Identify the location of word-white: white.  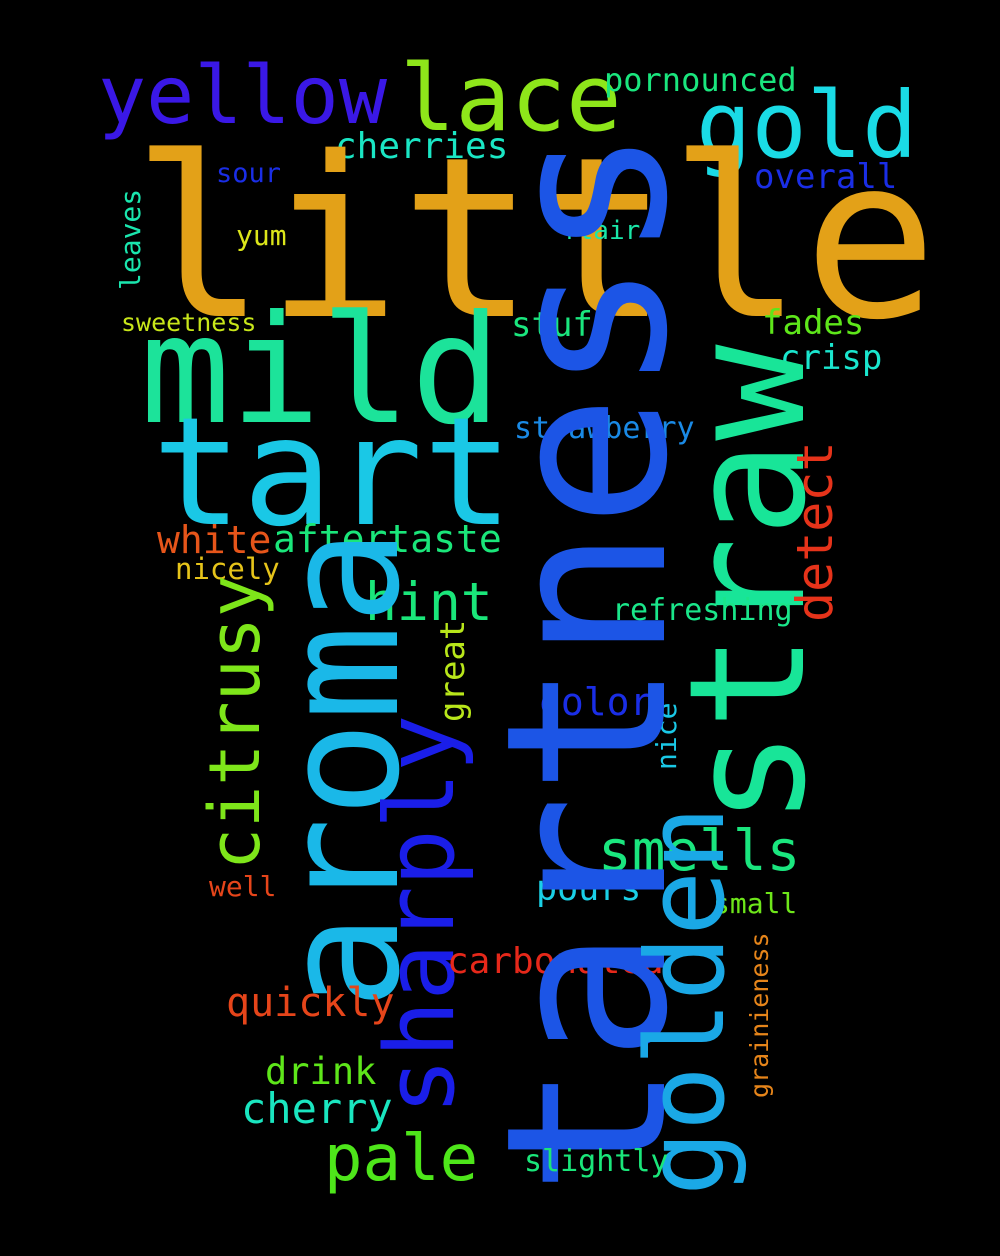
(214, 540).